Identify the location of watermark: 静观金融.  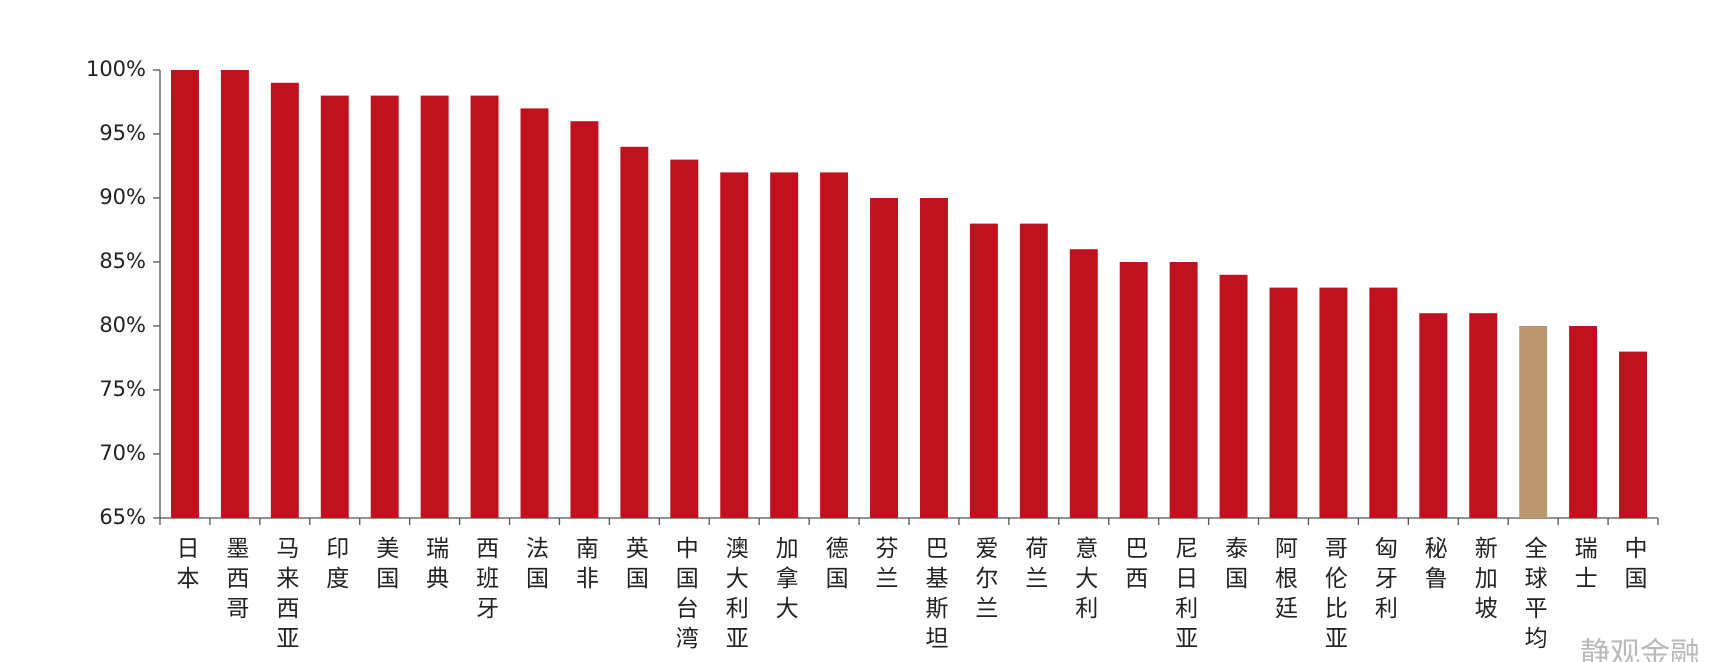
(1640, 649).